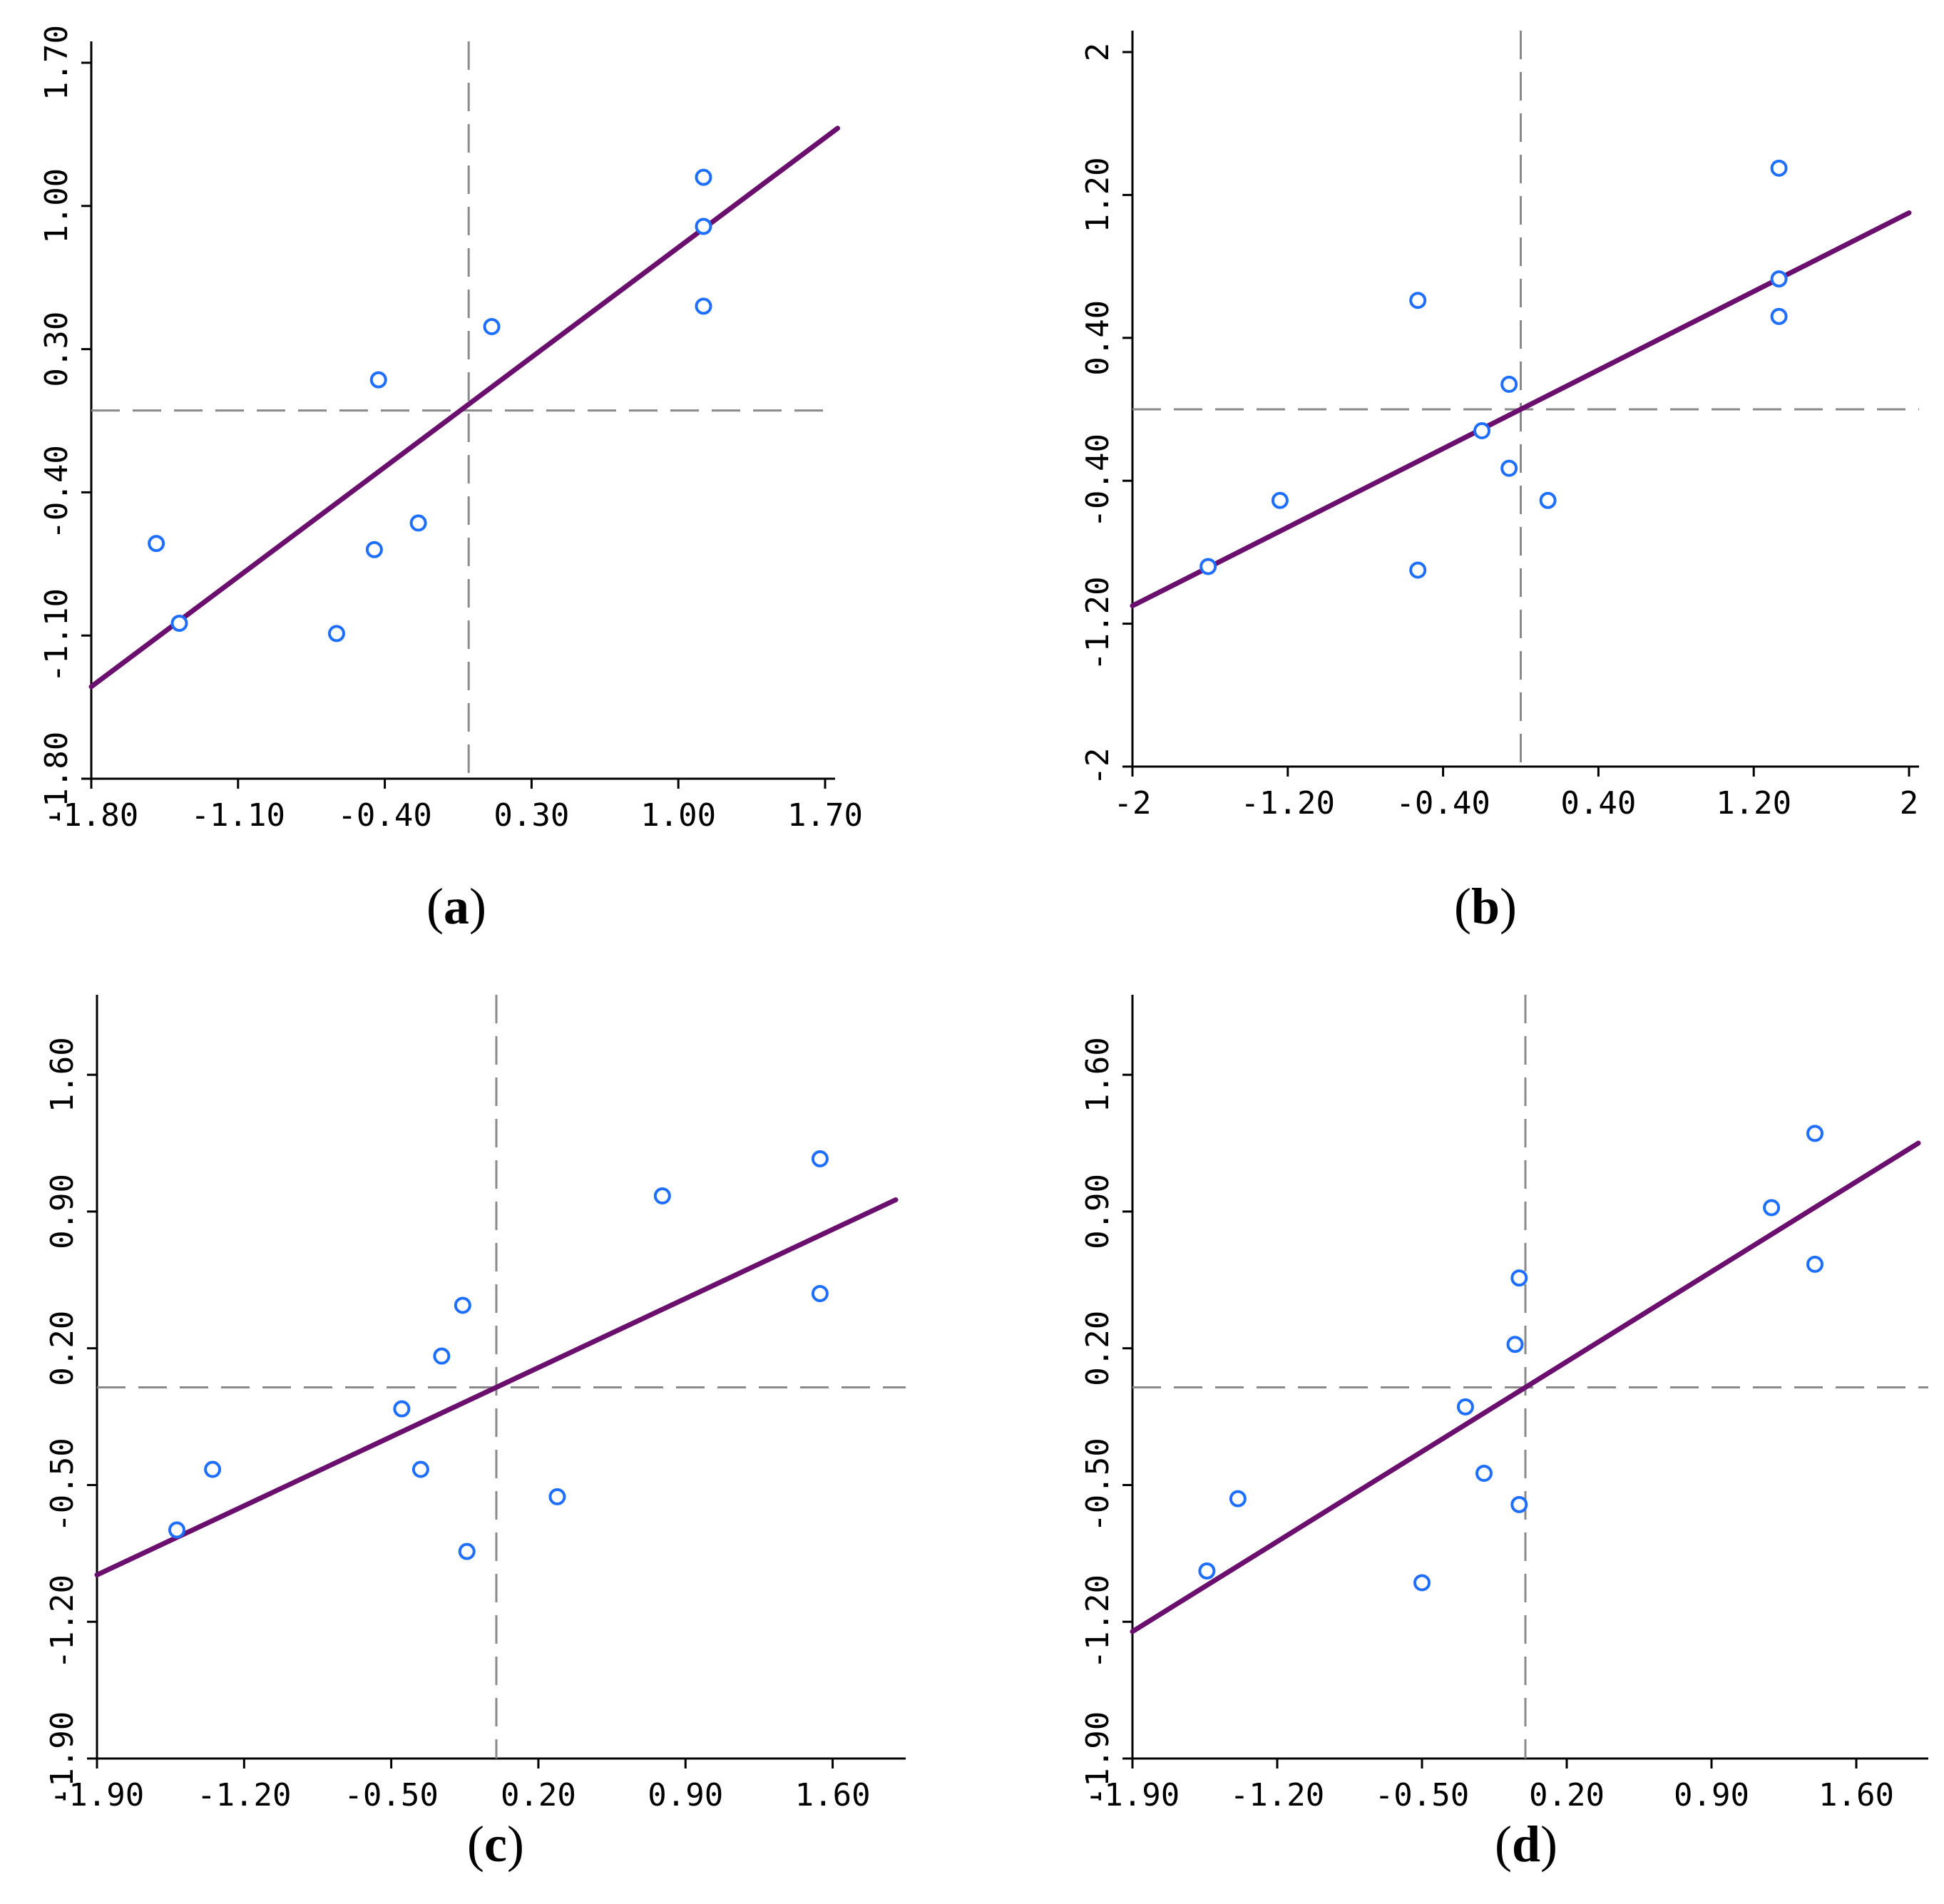 This screenshot has width=1944, height=1904. I want to click on y-tick-label: 0.90, so click(1098, 1211).